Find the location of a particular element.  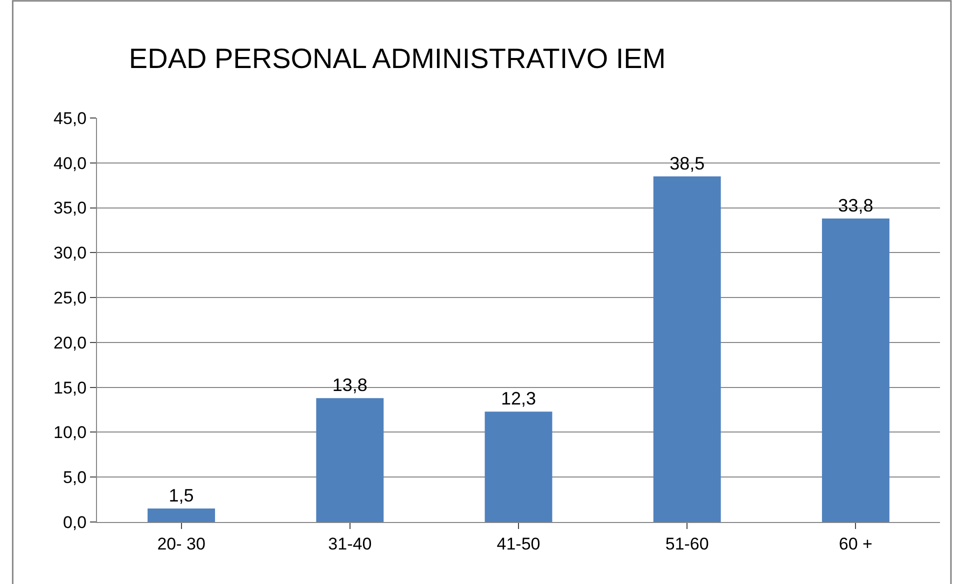

chart-title: EDAD PERSONAL ADMINISTRATIVO IEM is located at coordinates (397, 58).